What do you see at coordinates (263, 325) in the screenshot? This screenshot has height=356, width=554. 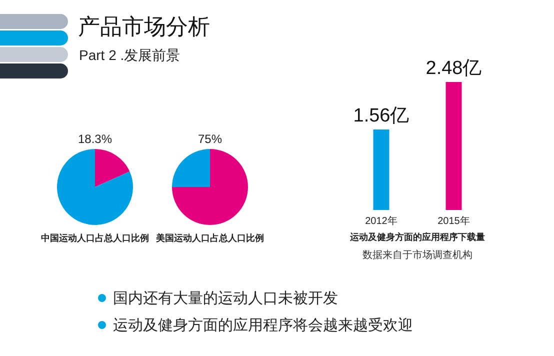 I see `text: 运动及健身方面的应用程序将会越来越受欢迎` at bounding box center [263, 325].